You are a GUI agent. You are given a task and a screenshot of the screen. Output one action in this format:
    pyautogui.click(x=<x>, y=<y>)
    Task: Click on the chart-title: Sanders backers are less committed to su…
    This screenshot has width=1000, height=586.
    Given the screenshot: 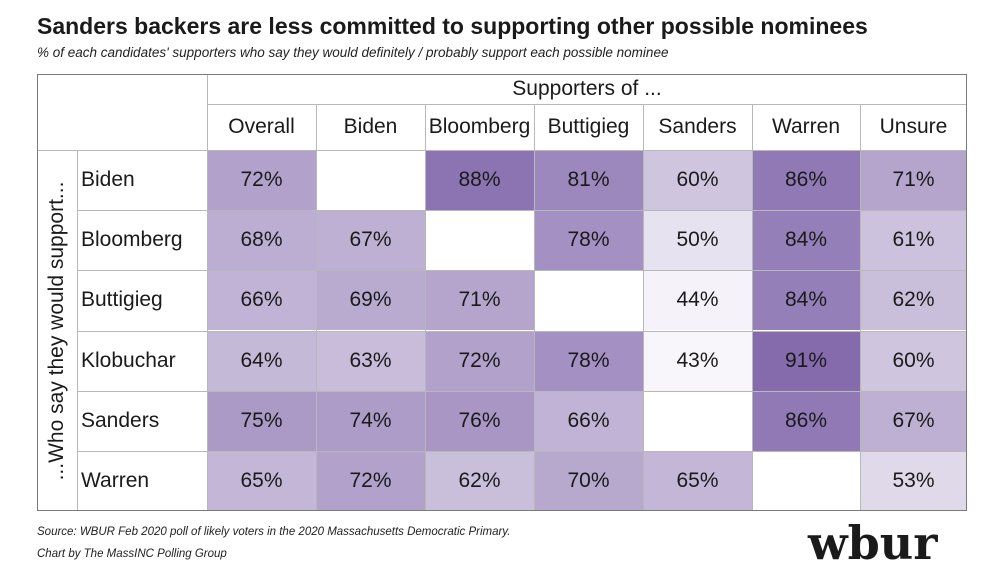 What is the action you would take?
    pyautogui.click(x=452, y=26)
    